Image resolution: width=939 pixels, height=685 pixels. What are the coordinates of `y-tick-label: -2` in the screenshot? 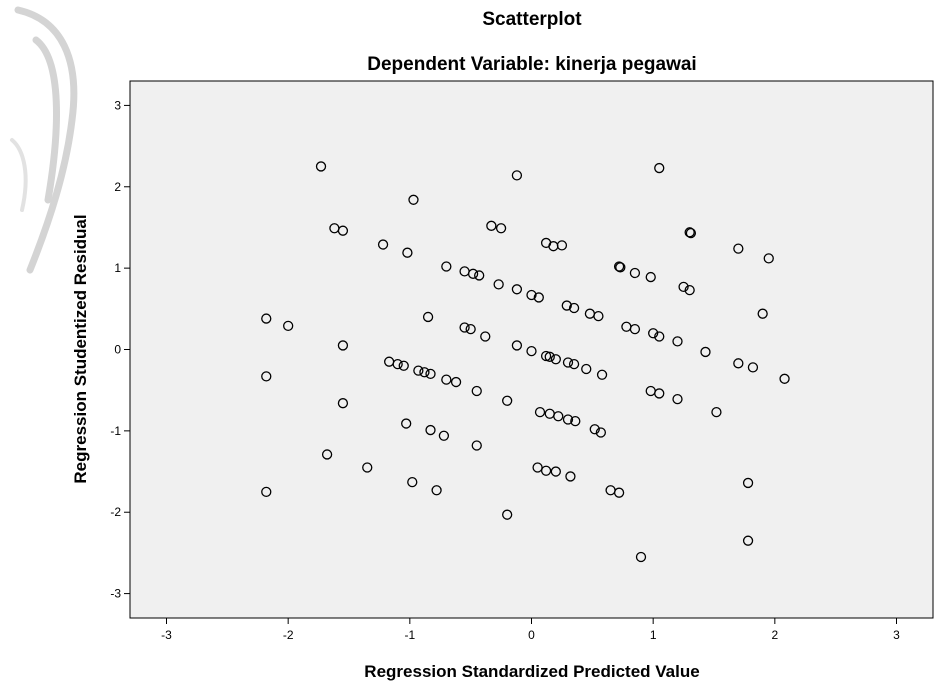 It's located at (115, 512).